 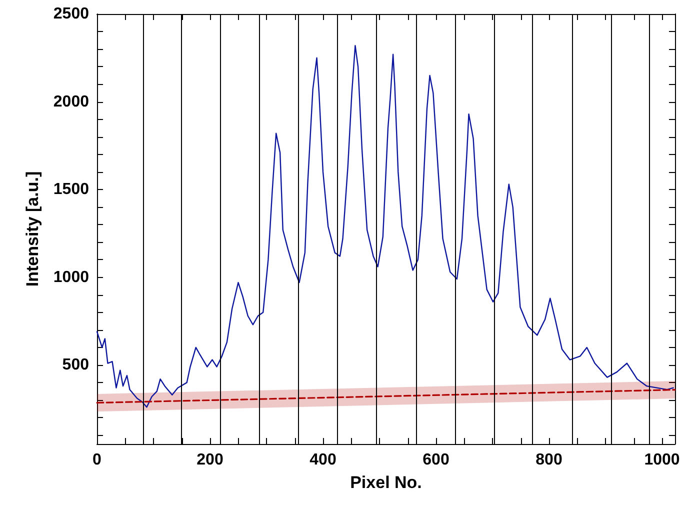 What do you see at coordinates (71, 14) in the screenshot?
I see `y-tick-label: 2500` at bounding box center [71, 14].